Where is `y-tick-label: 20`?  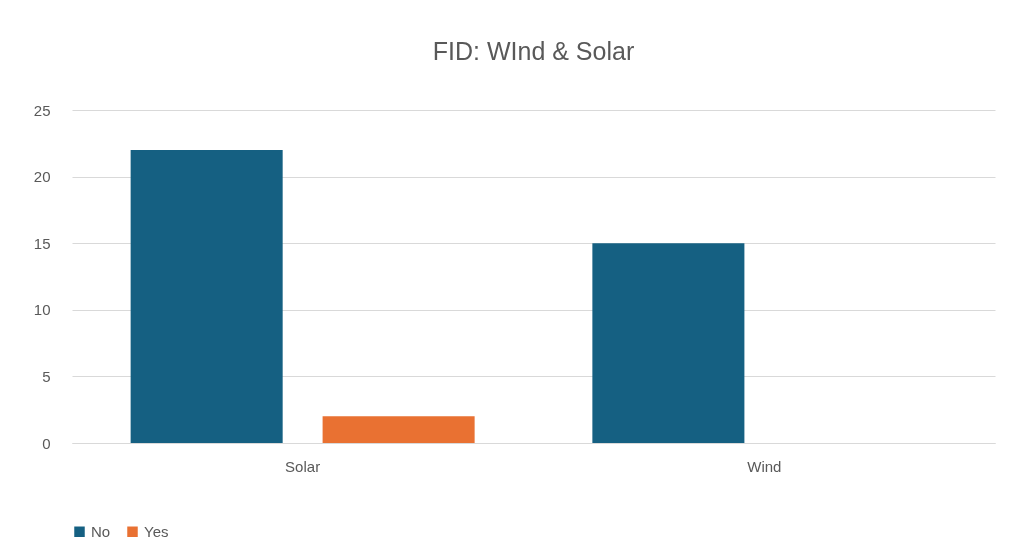
y-tick-label: 20 is located at coordinates (42, 177).